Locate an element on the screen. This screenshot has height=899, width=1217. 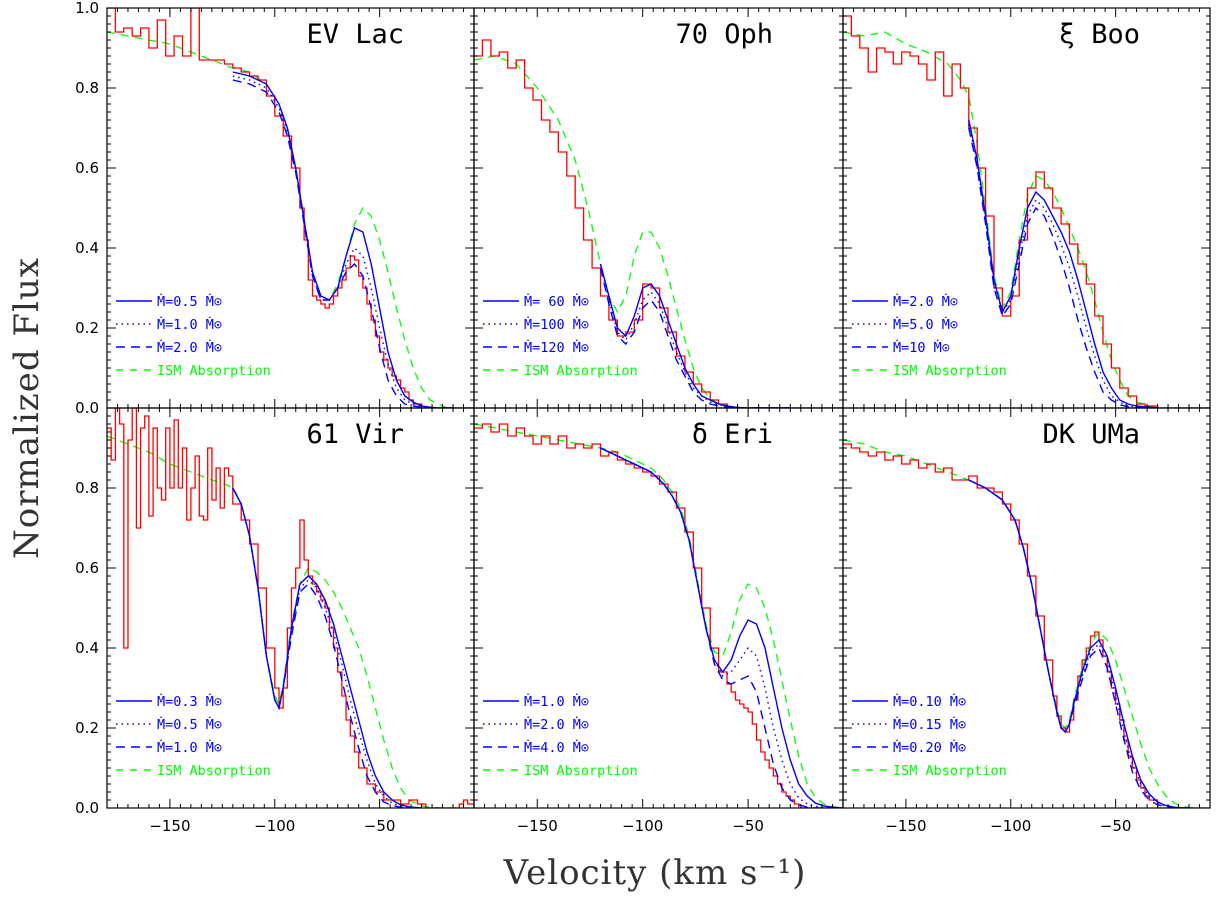
panel-6-title: DK UMa is located at coordinates (1091, 434).